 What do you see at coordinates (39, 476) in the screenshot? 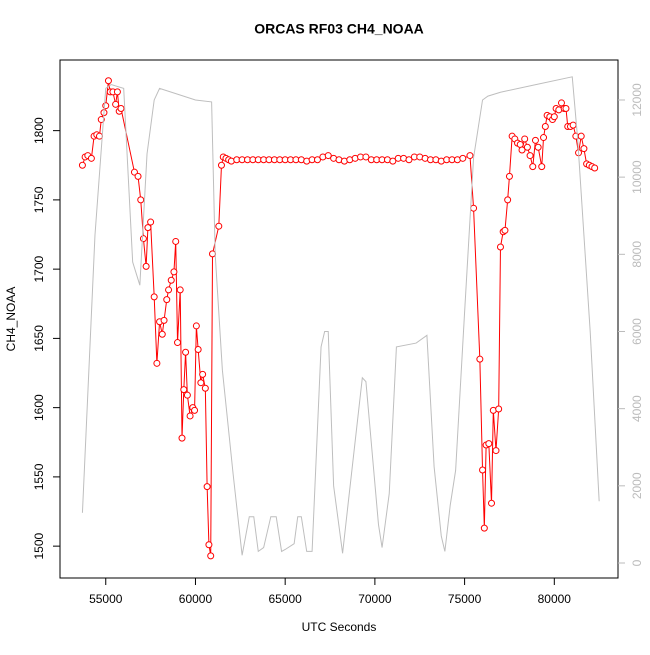
I see `y-tick-label: 1550` at bounding box center [39, 476].